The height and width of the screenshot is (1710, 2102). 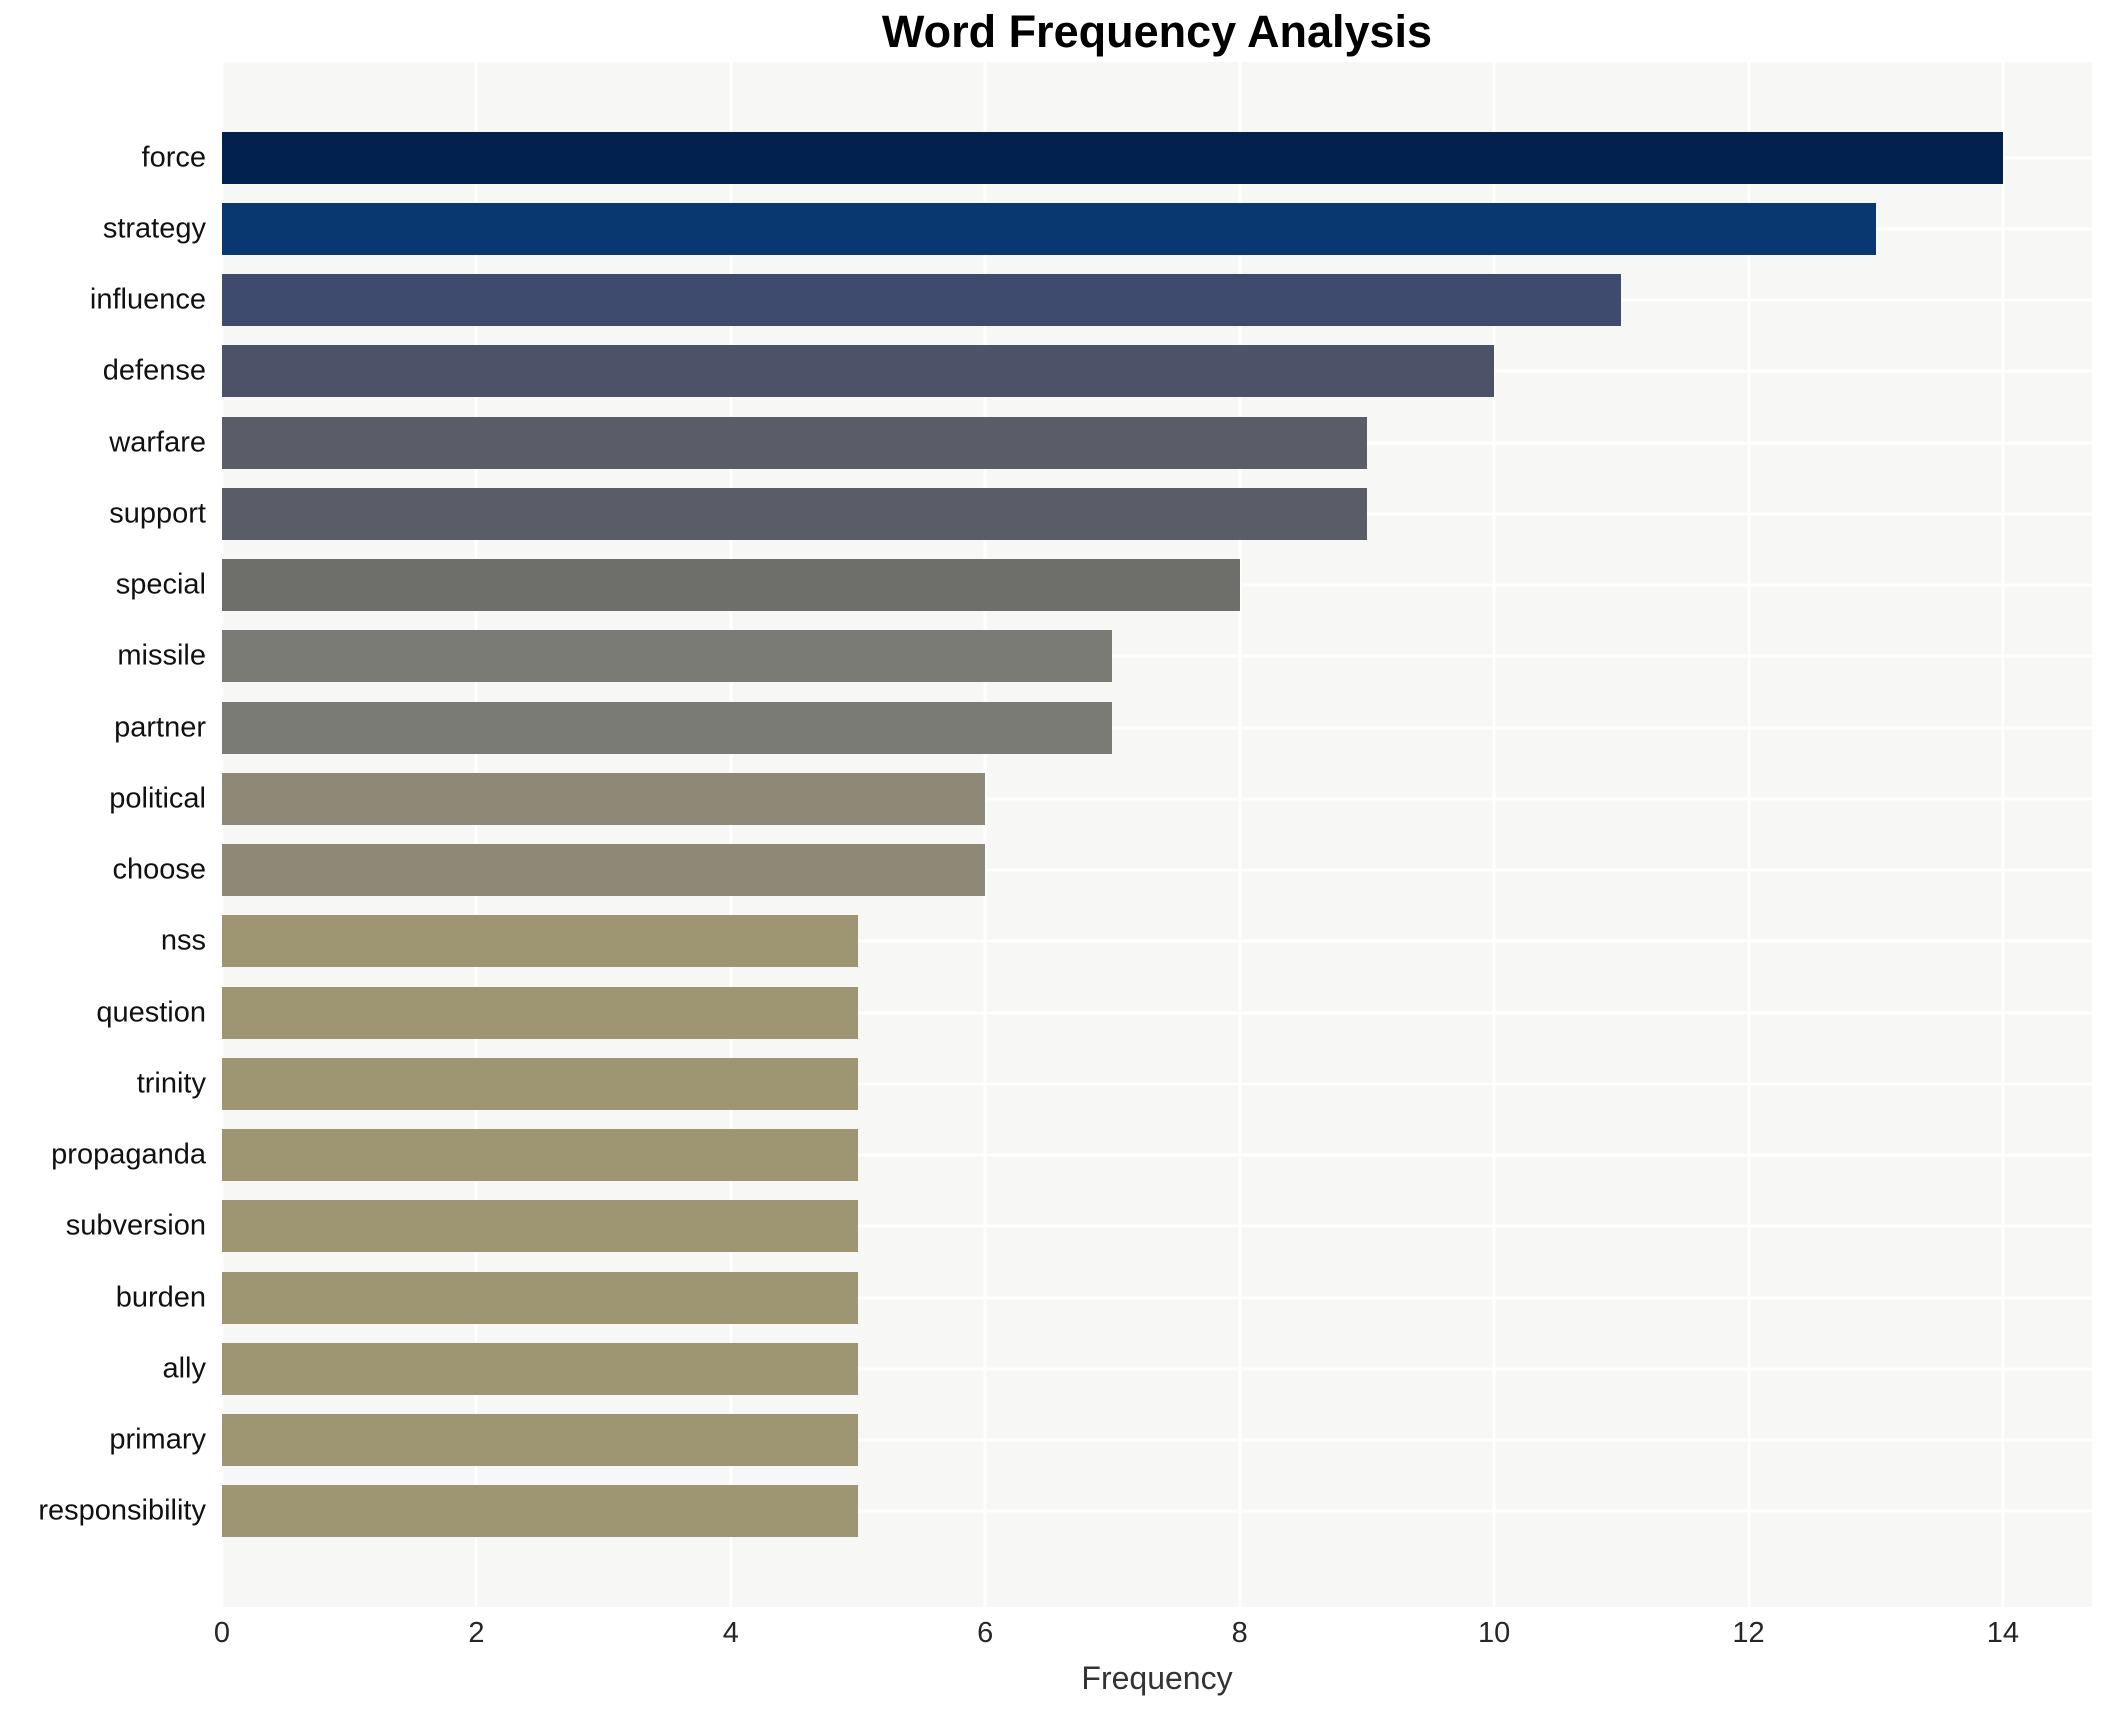 What do you see at coordinates (173, 157) in the screenshot?
I see `category-label: force` at bounding box center [173, 157].